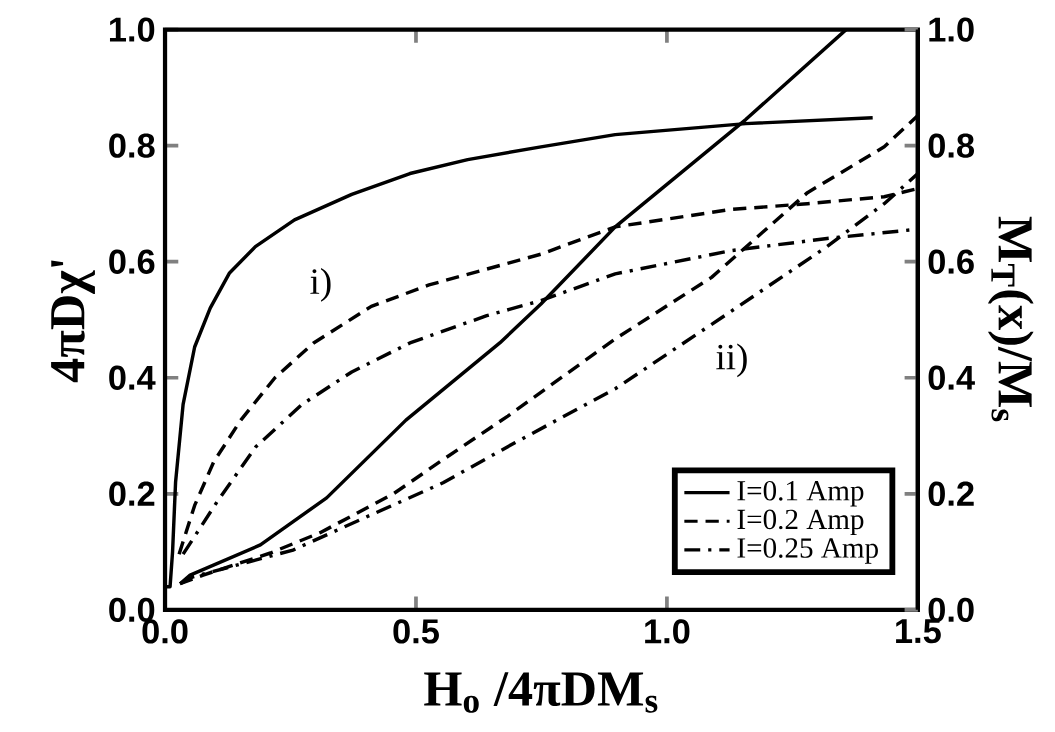 Image resolution: width=1055 pixels, height=732 pixels. I want to click on annotation: i), so click(320, 285).